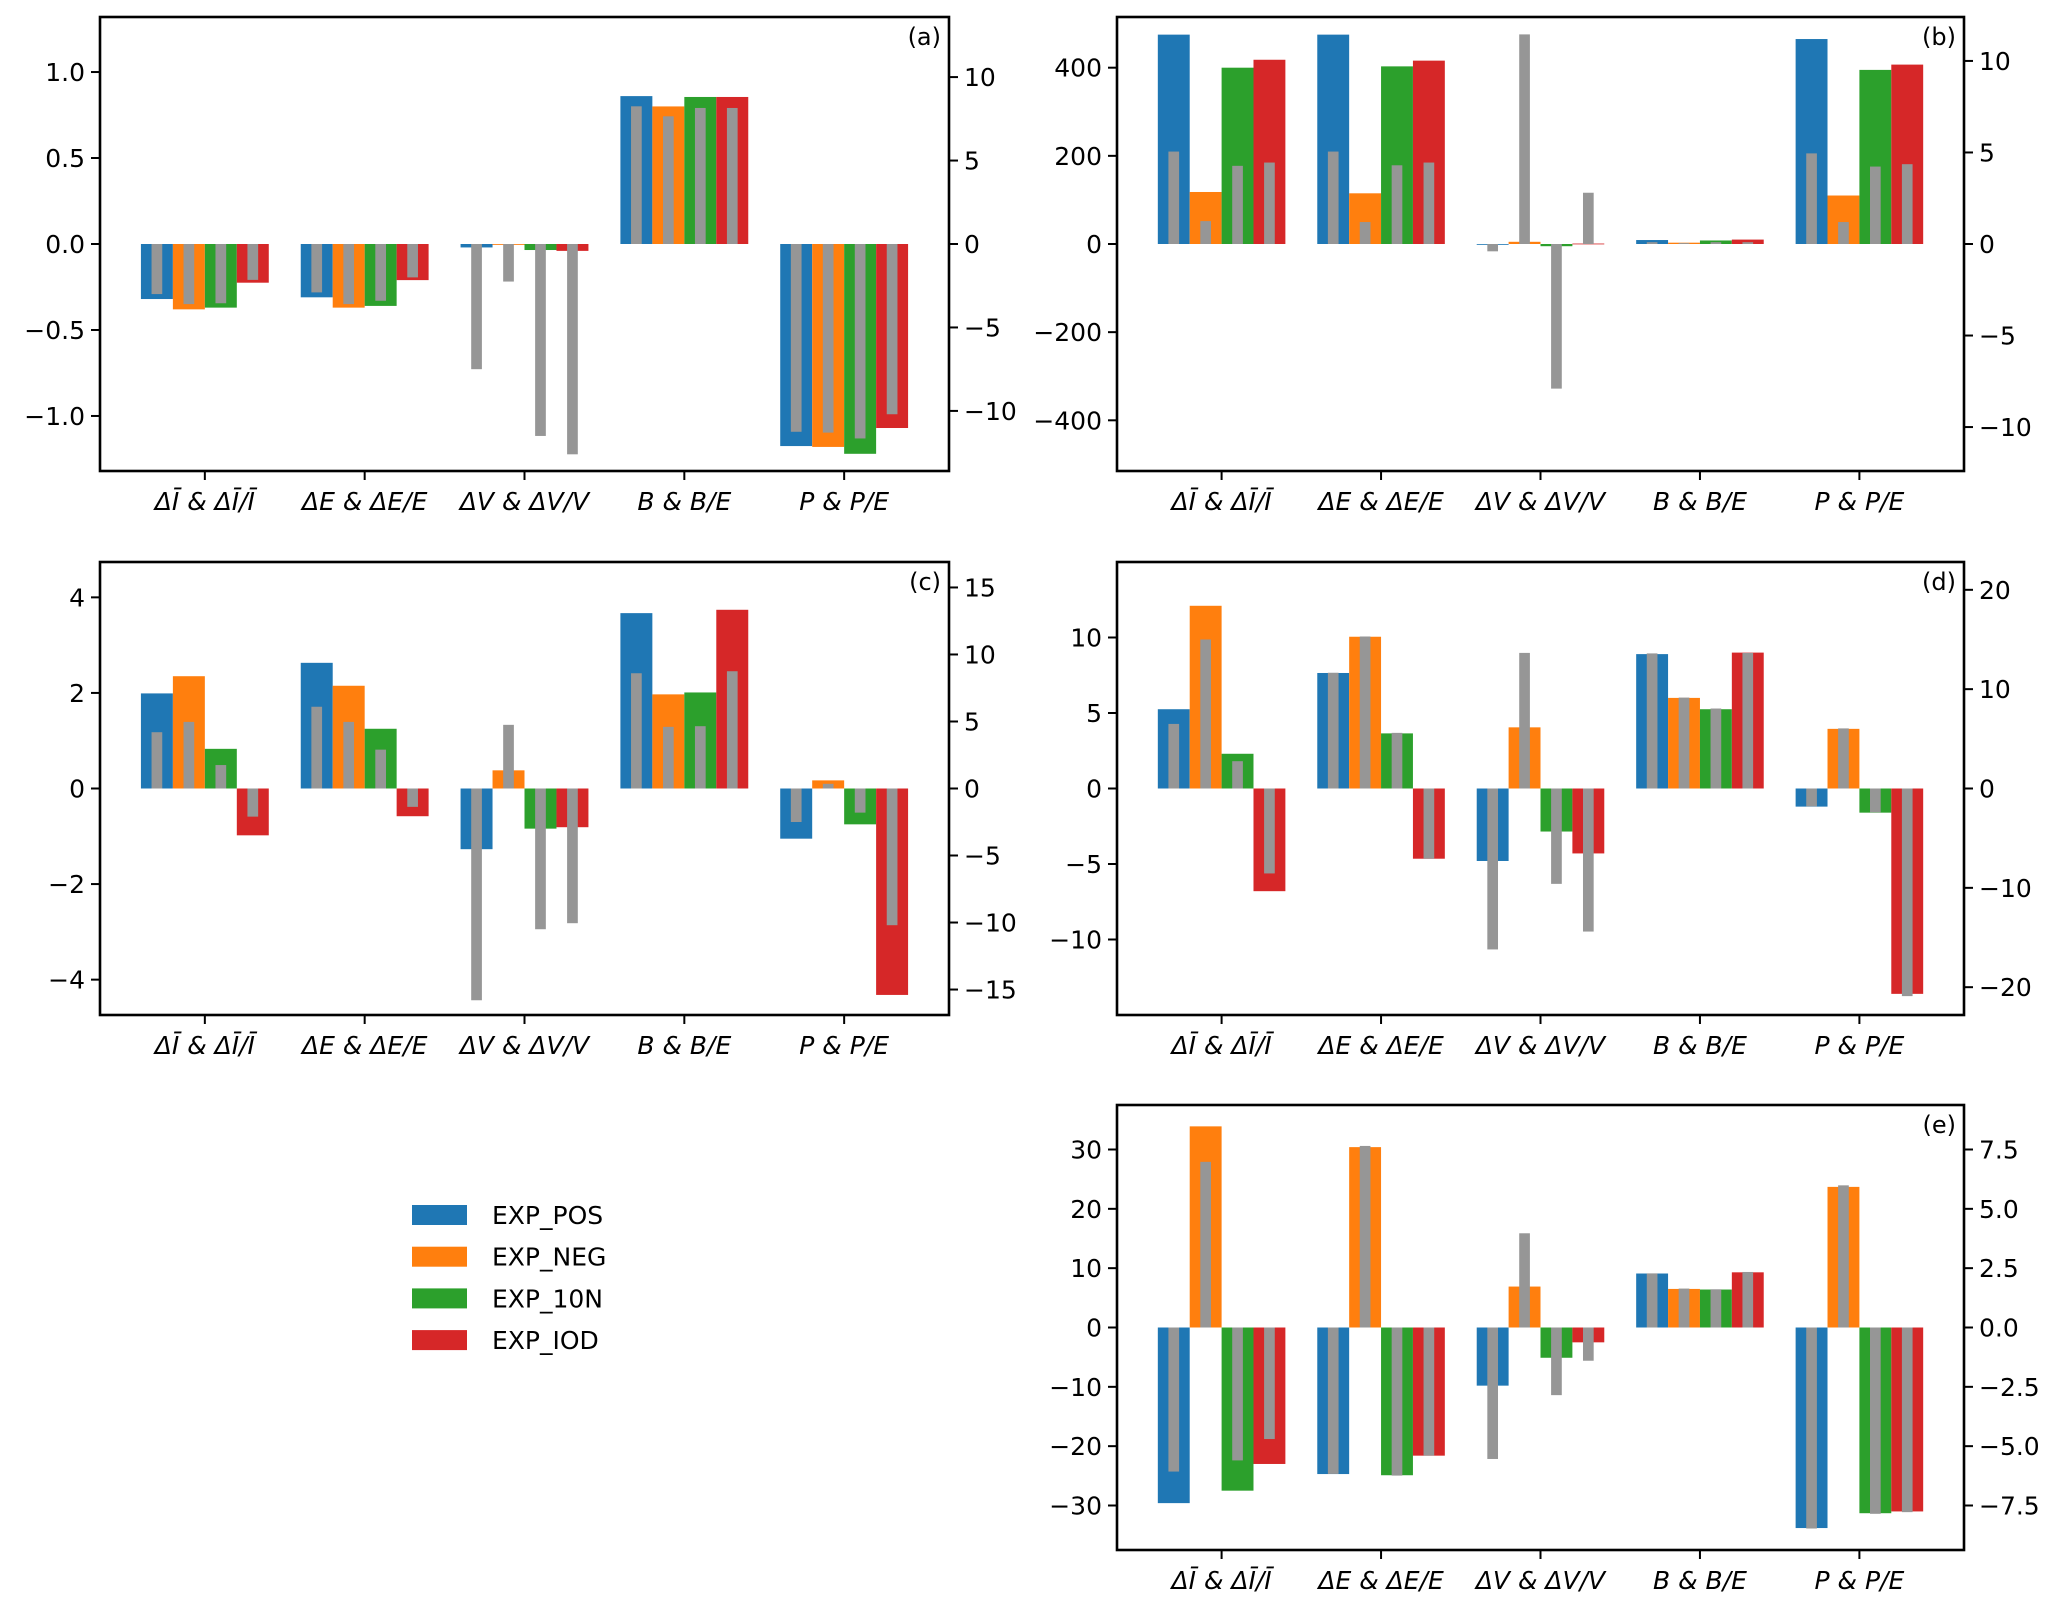 The image size is (2067, 1624). I want to click on ytick-label-left: 2, so click(77, 693).